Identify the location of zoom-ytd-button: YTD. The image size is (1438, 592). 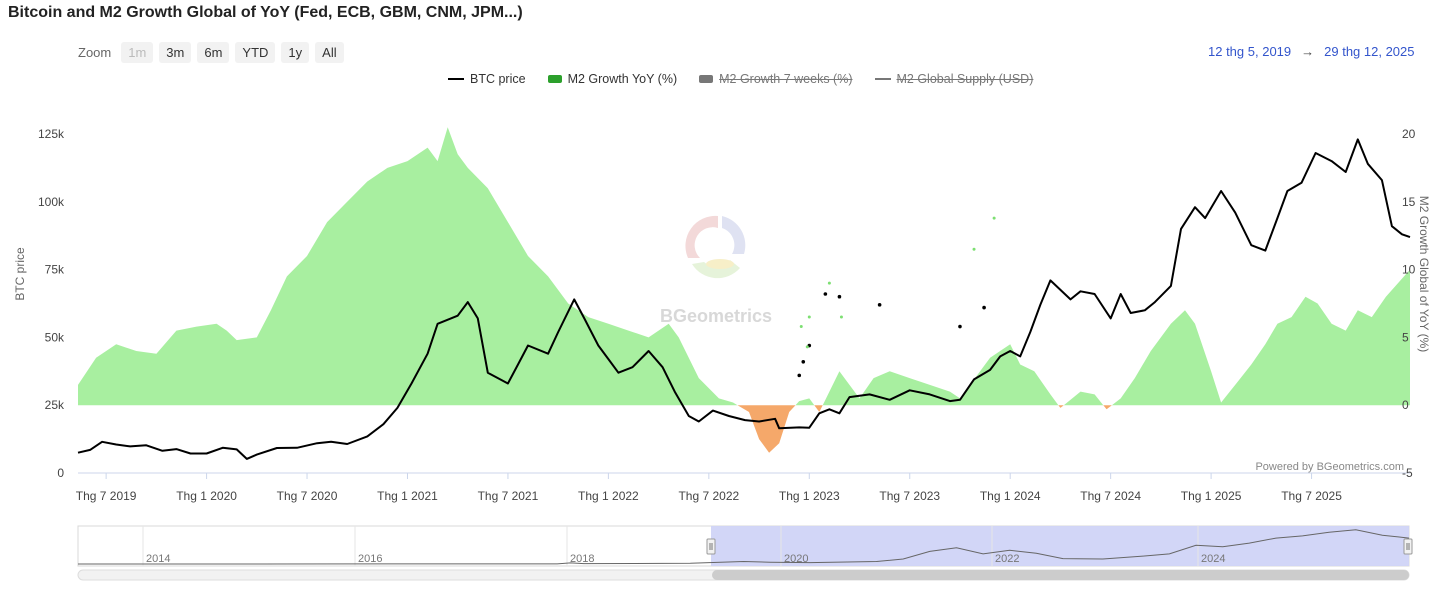
(255, 52).